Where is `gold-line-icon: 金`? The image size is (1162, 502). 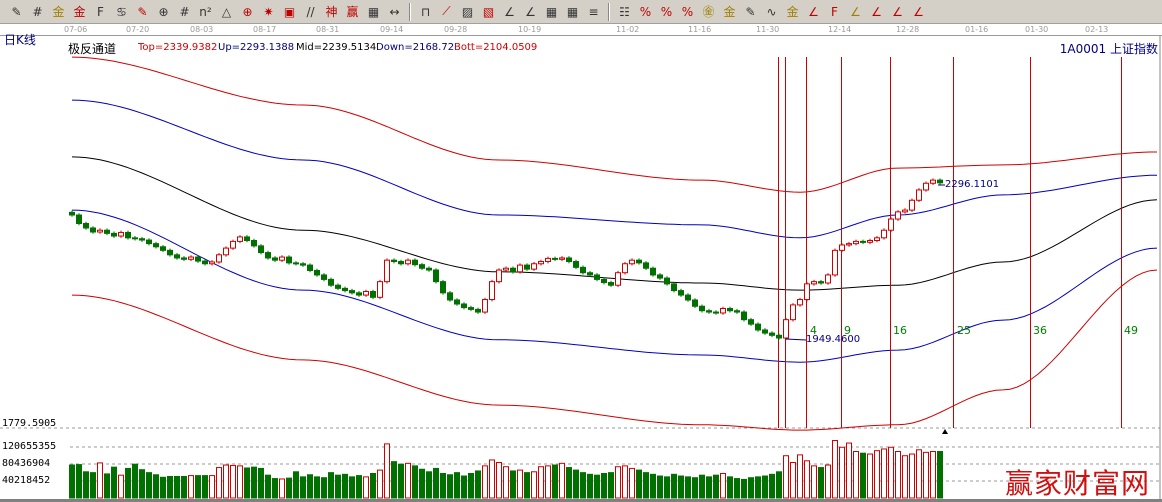
gold-line-icon: 金 is located at coordinates (58, 12).